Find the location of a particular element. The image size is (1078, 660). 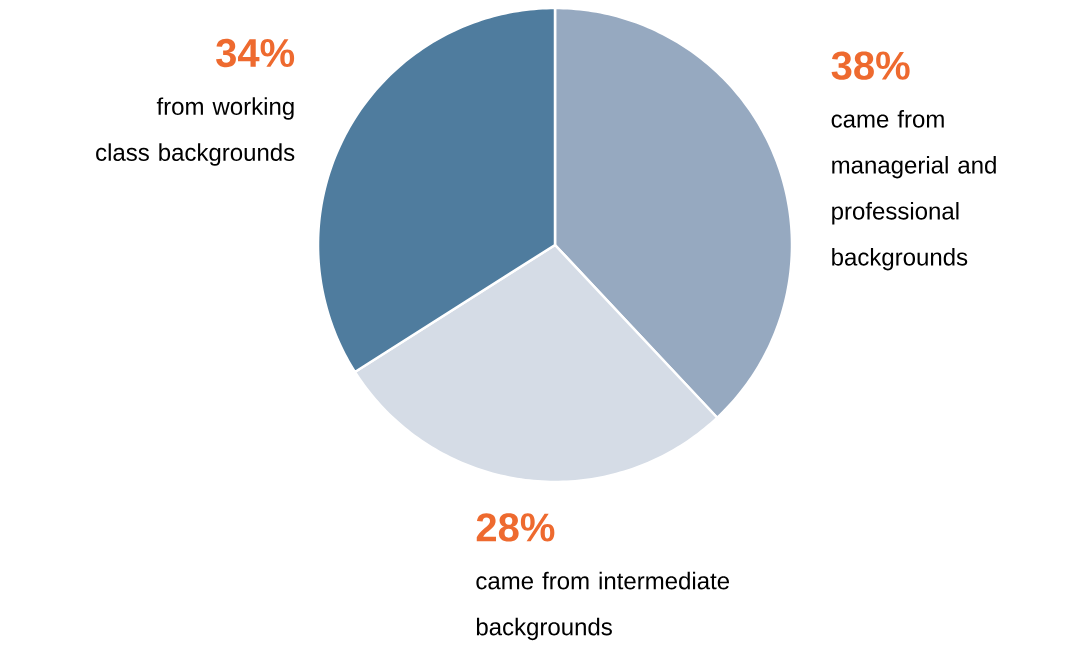

data-label: 34% is located at coordinates (255, 53).